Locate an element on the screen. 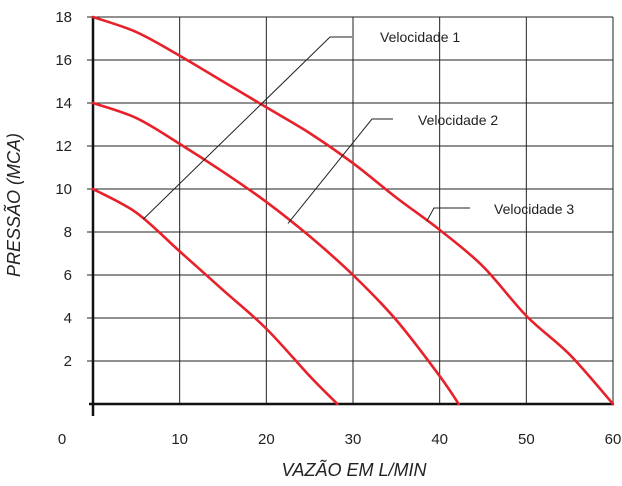 The image size is (622, 486). y-tick-label: 6 is located at coordinates (68, 275).